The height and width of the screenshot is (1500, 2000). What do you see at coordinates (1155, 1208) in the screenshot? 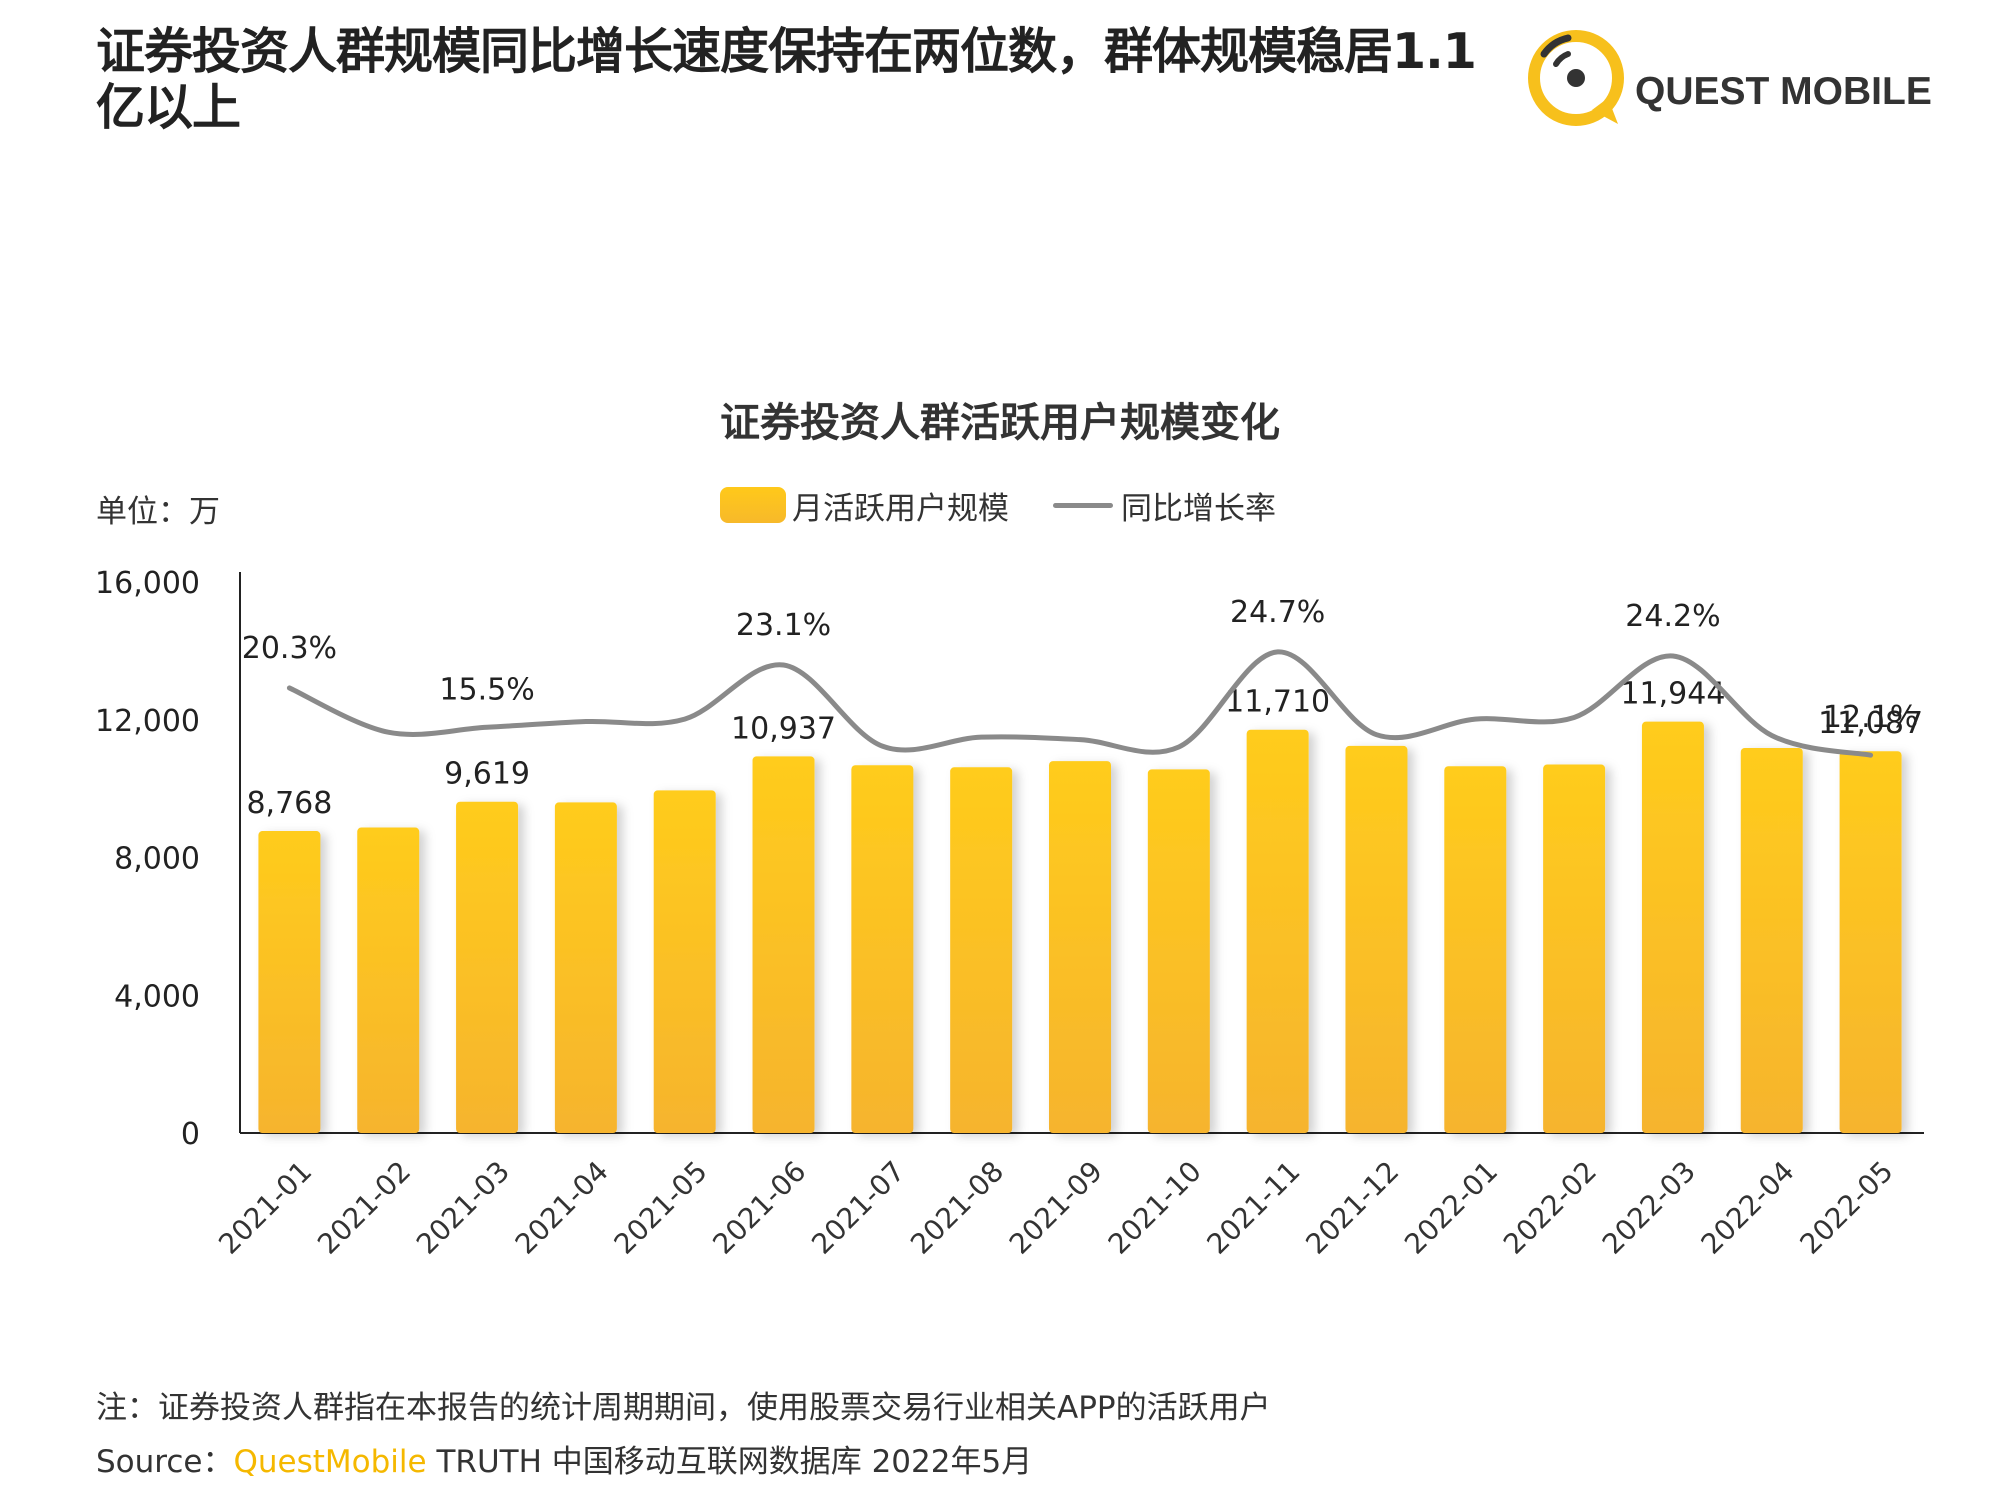
I see `x-tick-label: 2021-10` at bounding box center [1155, 1208].